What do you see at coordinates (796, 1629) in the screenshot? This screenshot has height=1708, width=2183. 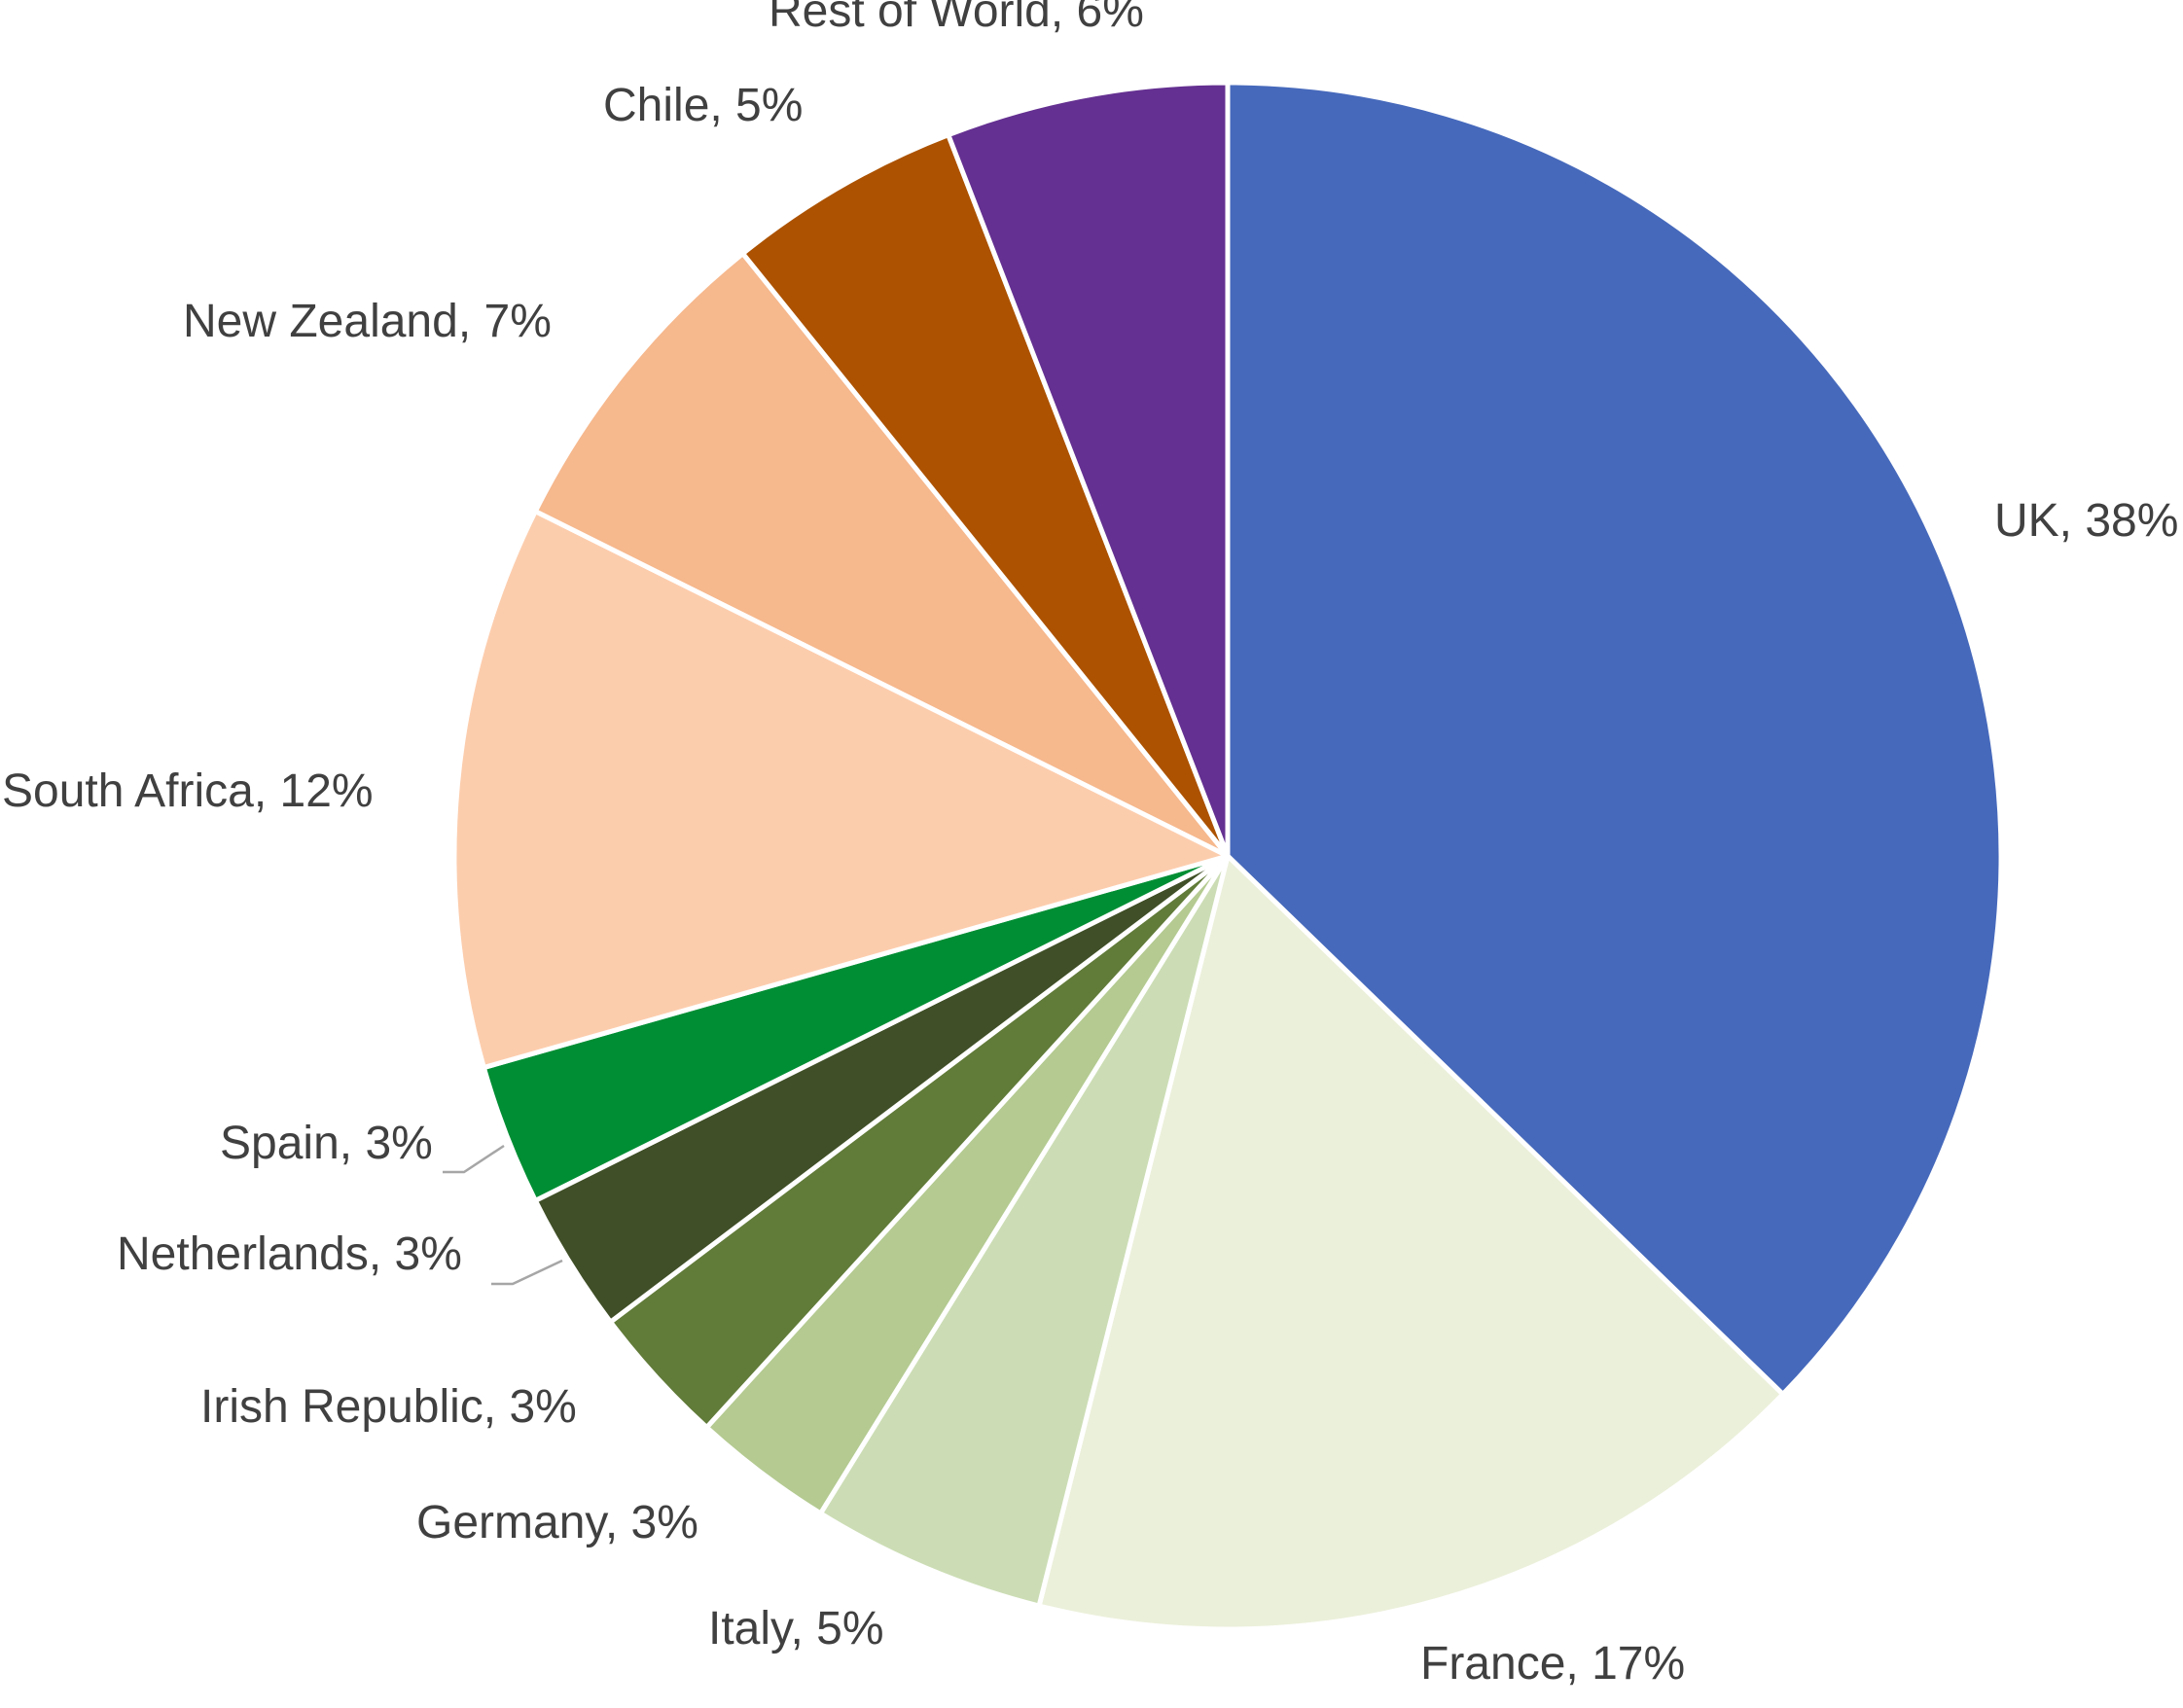 I see `data-label-italy: Italy, 5%` at bounding box center [796, 1629].